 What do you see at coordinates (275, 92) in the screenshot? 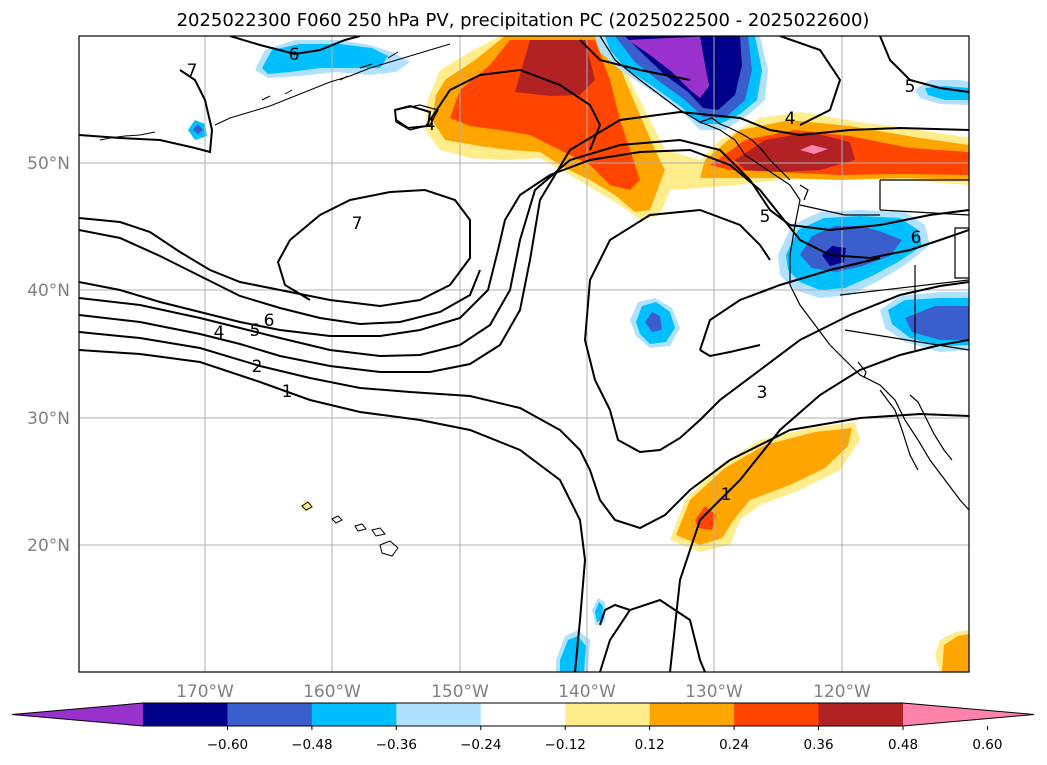
I see `aleutian-islands` at bounding box center [275, 92].